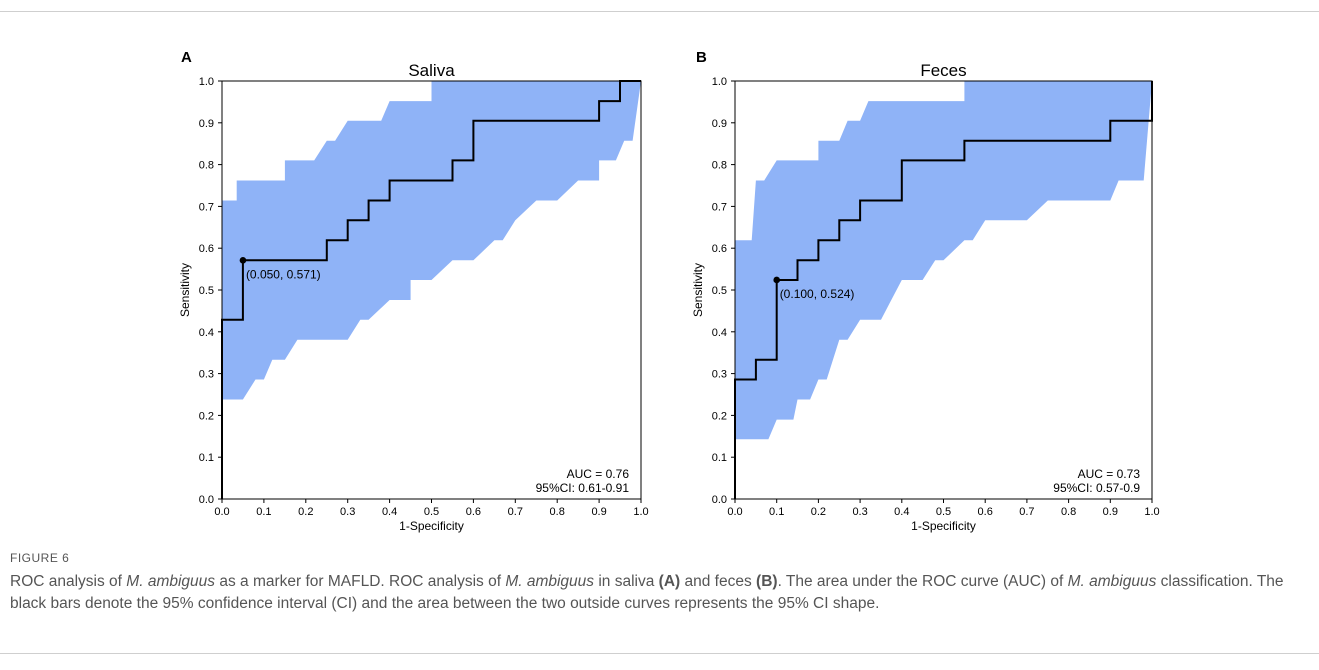 This screenshot has width=1319, height=670. Describe the element at coordinates (659, 11) in the screenshot. I see `top-rule` at that location.